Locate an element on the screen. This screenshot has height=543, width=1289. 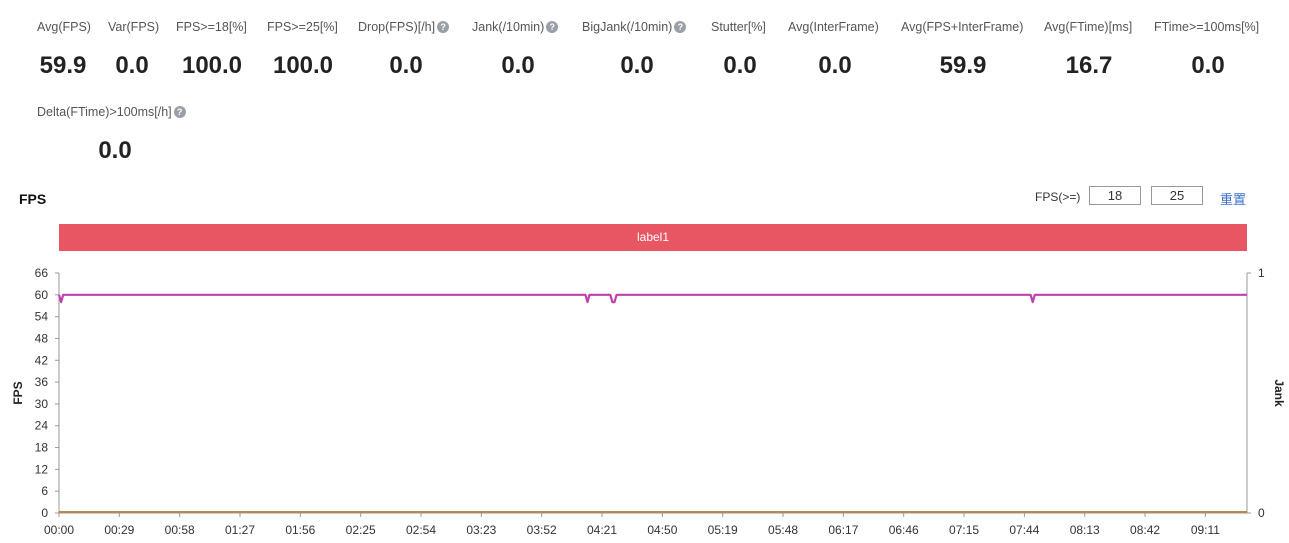
metric-label-text: Var(FPS) is located at coordinates (134, 27).